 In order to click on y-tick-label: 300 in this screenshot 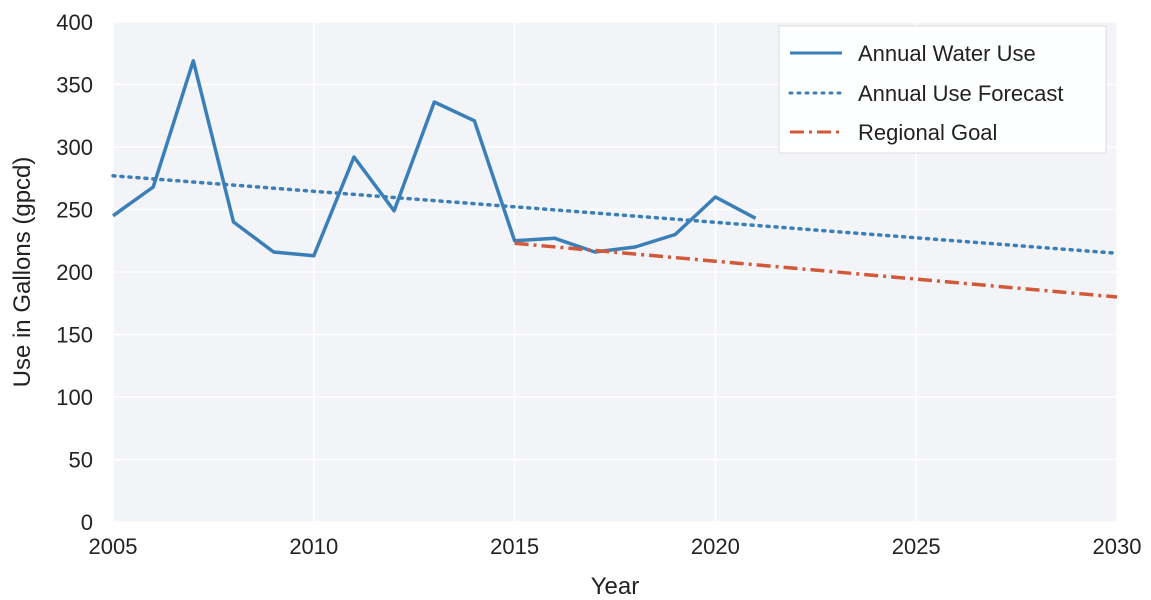, I will do `click(74, 147)`.